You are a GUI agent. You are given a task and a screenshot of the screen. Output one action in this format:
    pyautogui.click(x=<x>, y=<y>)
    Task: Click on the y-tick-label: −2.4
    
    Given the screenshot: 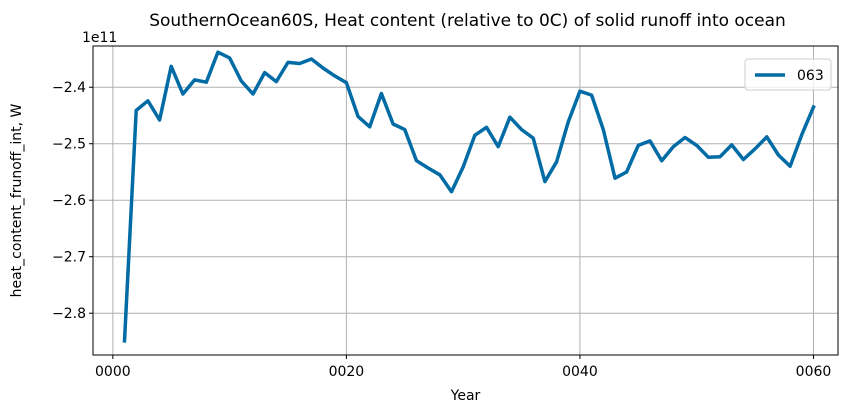 What is the action you would take?
    pyautogui.click(x=69, y=88)
    